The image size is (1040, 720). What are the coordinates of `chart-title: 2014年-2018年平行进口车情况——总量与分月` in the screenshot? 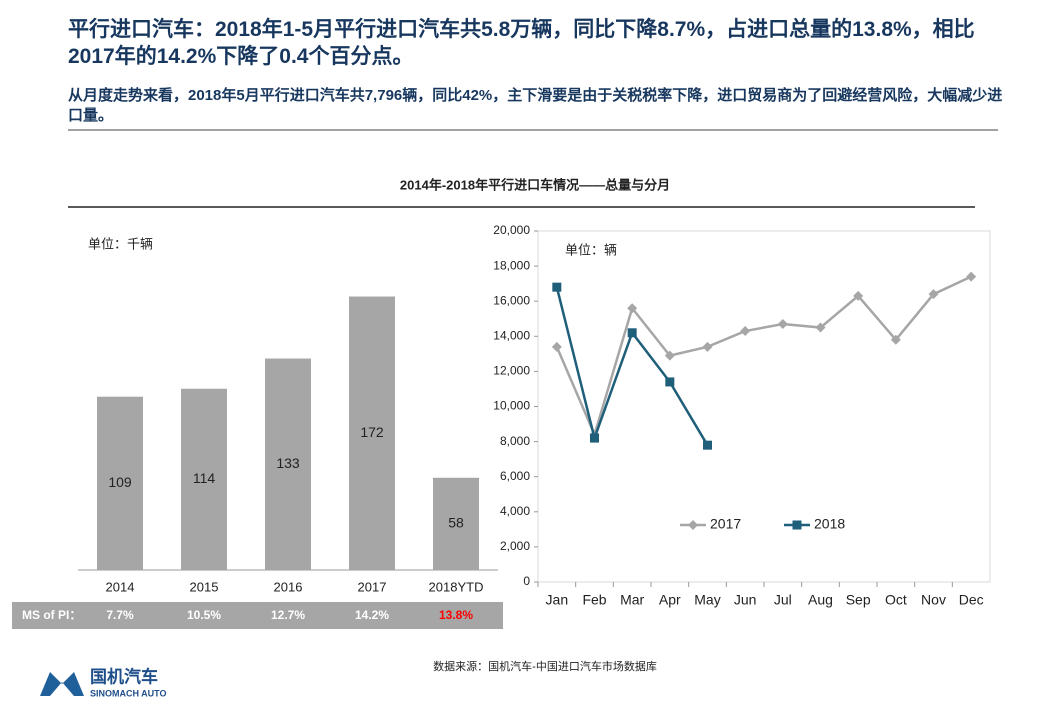 It's located at (535, 184).